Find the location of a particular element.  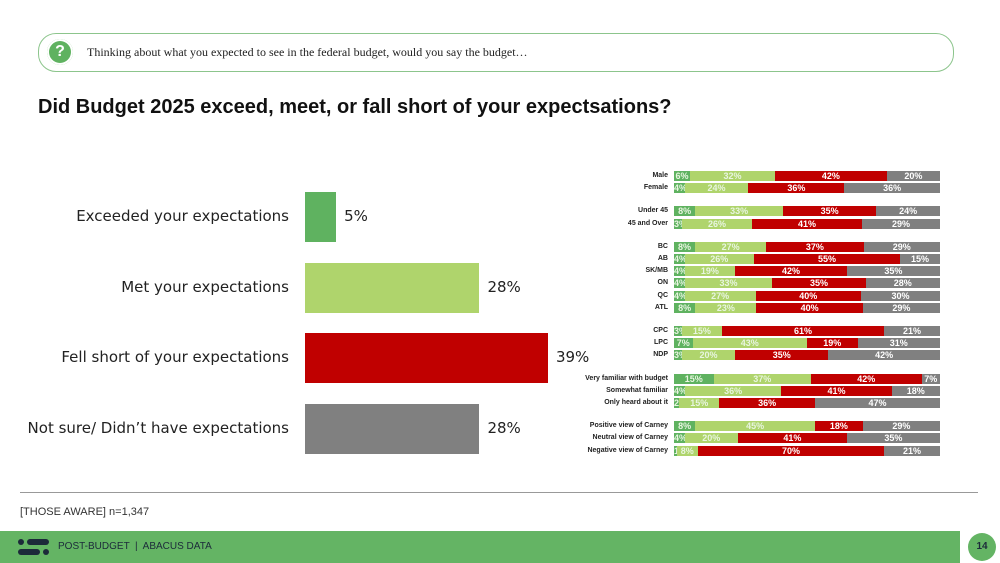

segment-not-sure: 47% is located at coordinates (877, 403).